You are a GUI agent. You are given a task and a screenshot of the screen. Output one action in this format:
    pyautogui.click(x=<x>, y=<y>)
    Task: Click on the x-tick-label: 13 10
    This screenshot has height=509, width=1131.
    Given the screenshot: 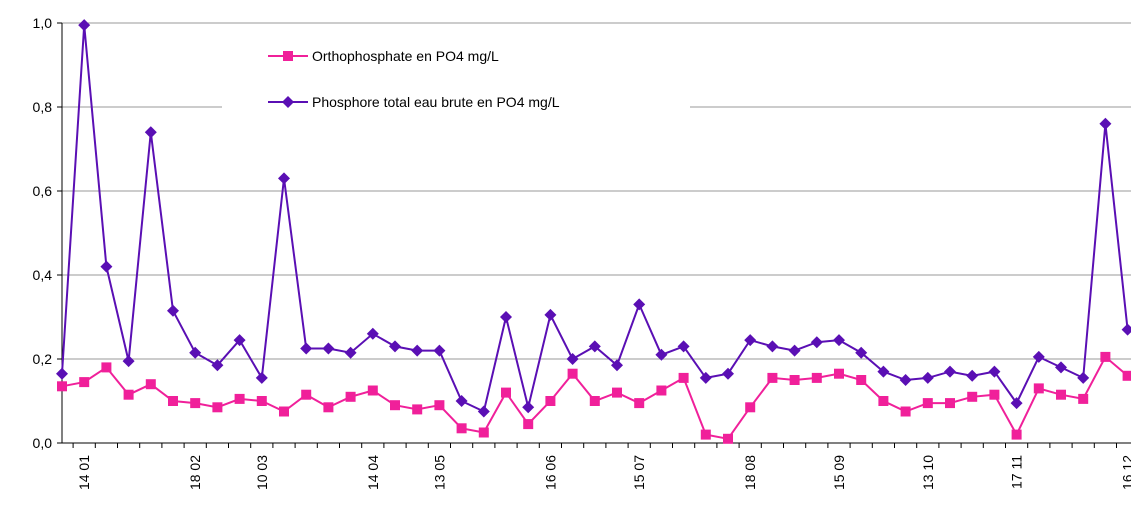 What is the action you would take?
    pyautogui.click(x=928, y=472)
    